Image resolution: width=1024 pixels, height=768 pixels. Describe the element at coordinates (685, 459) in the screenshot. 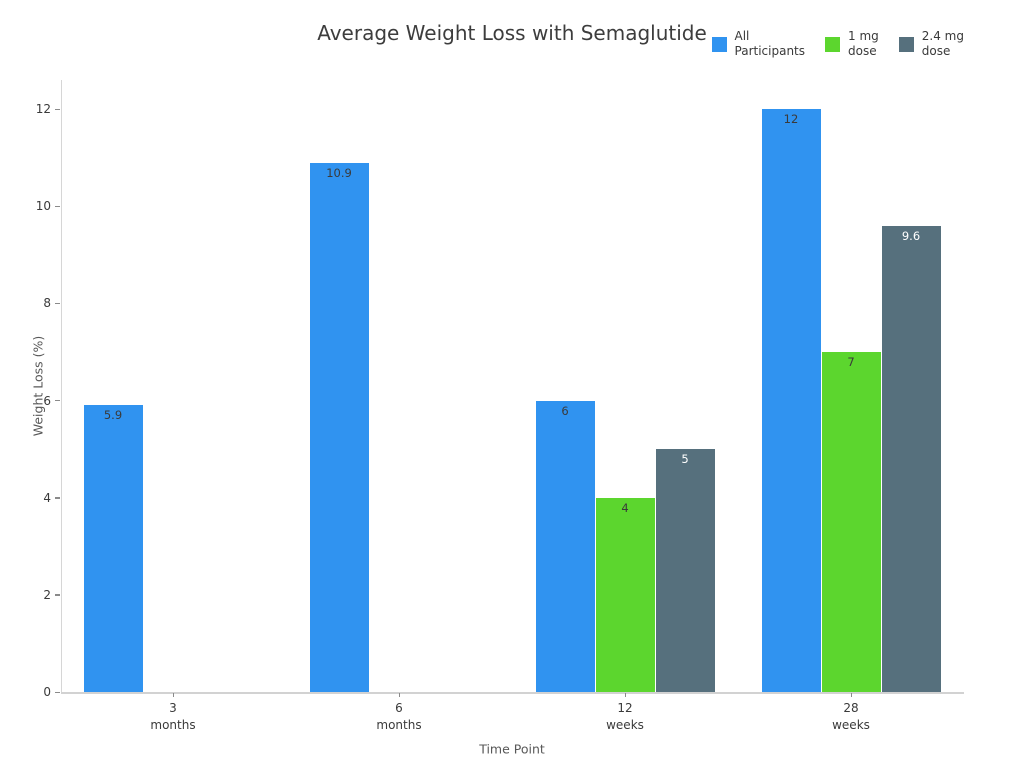

I see `bar-value-label: 5` at that location.